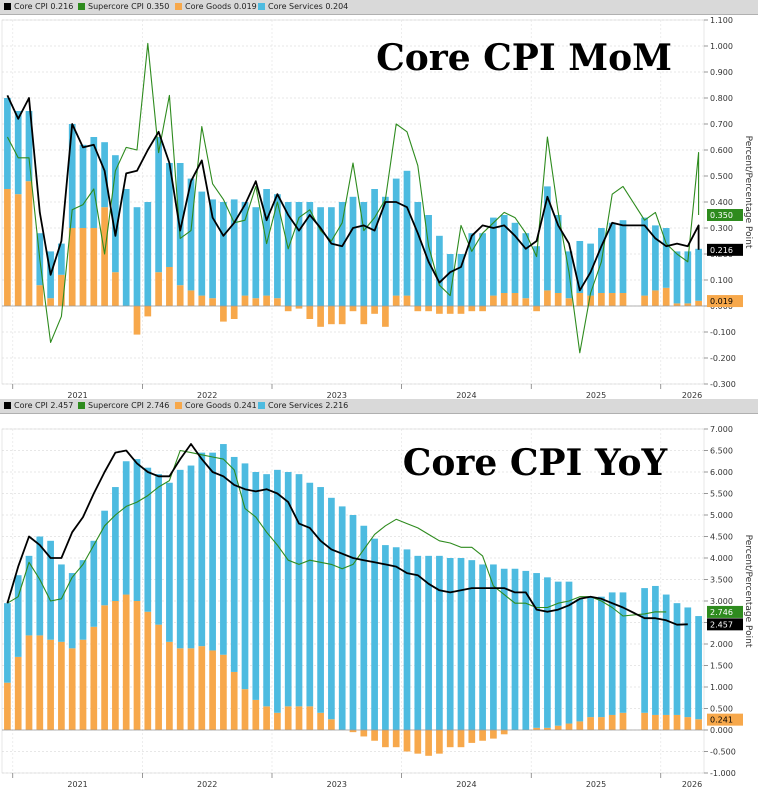 Image resolution: width=758 pixels, height=797 pixels. I want to click on value-tag-label: 0.350, so click(721, 215).